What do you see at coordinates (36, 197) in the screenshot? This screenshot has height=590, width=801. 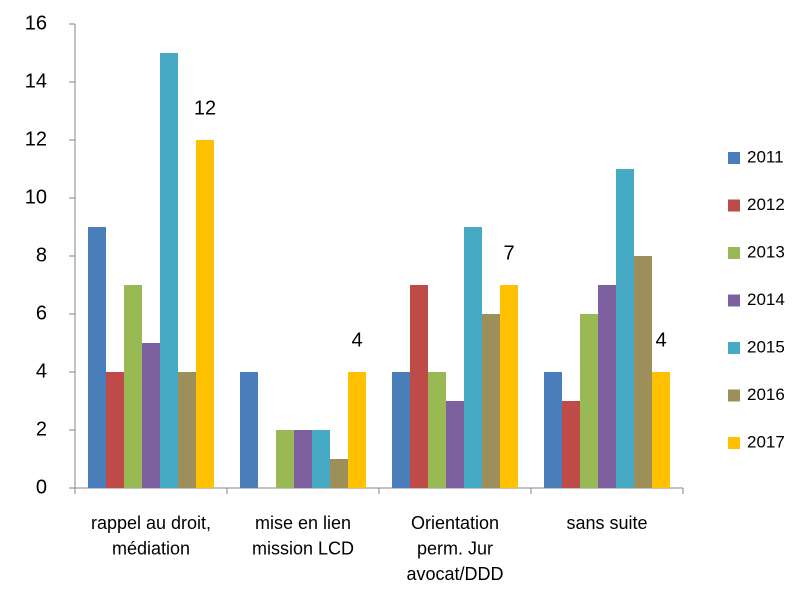 I see `y-tick-label: 10` at bounding box center [36, 197].